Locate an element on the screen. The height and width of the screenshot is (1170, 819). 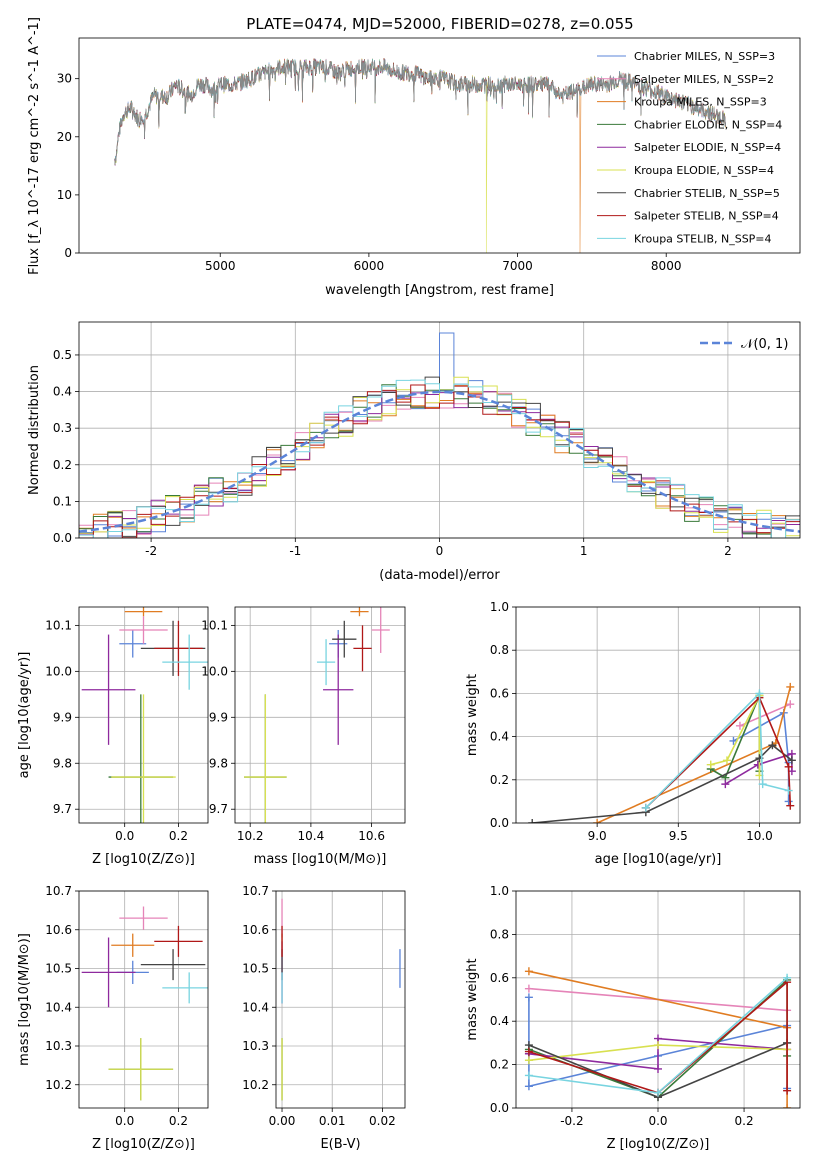
histogram-step is located at coordinates (439, 461).